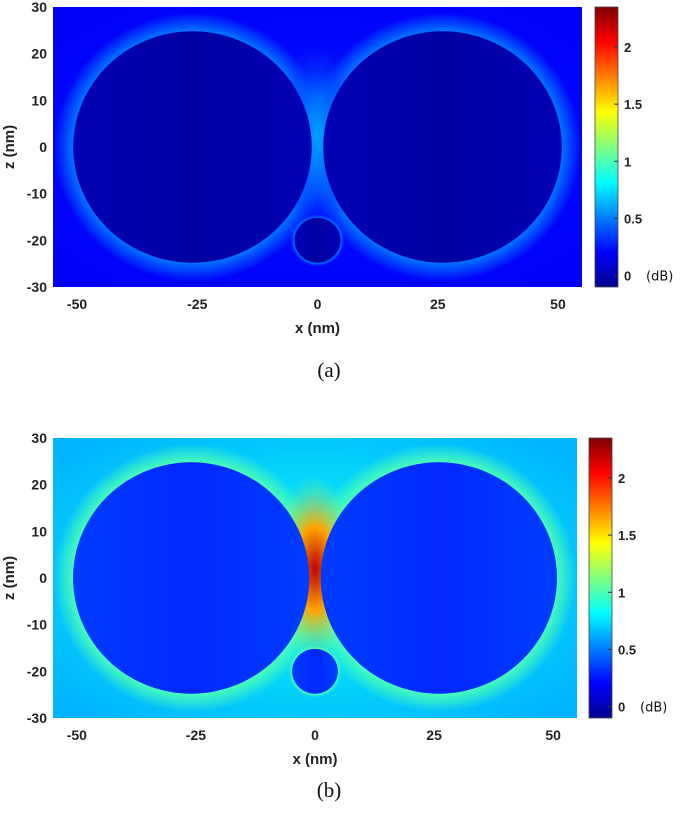  What do you see at coordinates (329, 370) in the screenshot?
I see `panel-label-a: (a)` at bounding box center [329, 370].